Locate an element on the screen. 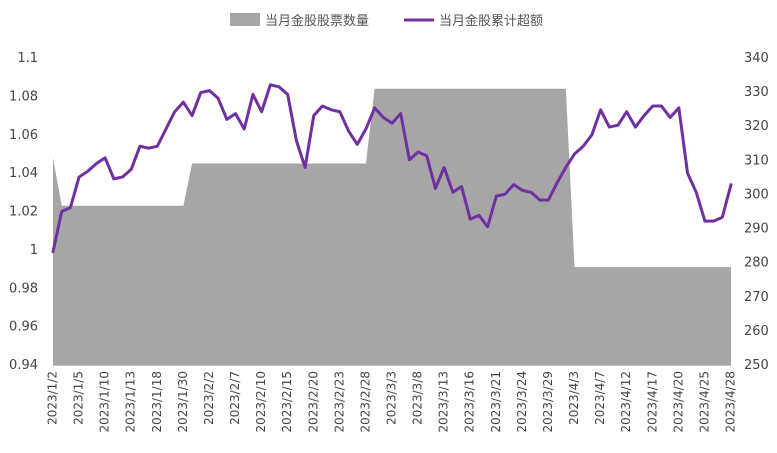 The width and height of the screenshot is (777, 453). x-axis-tick-label: 2023/4/7 is located at coordinates (600, 398).